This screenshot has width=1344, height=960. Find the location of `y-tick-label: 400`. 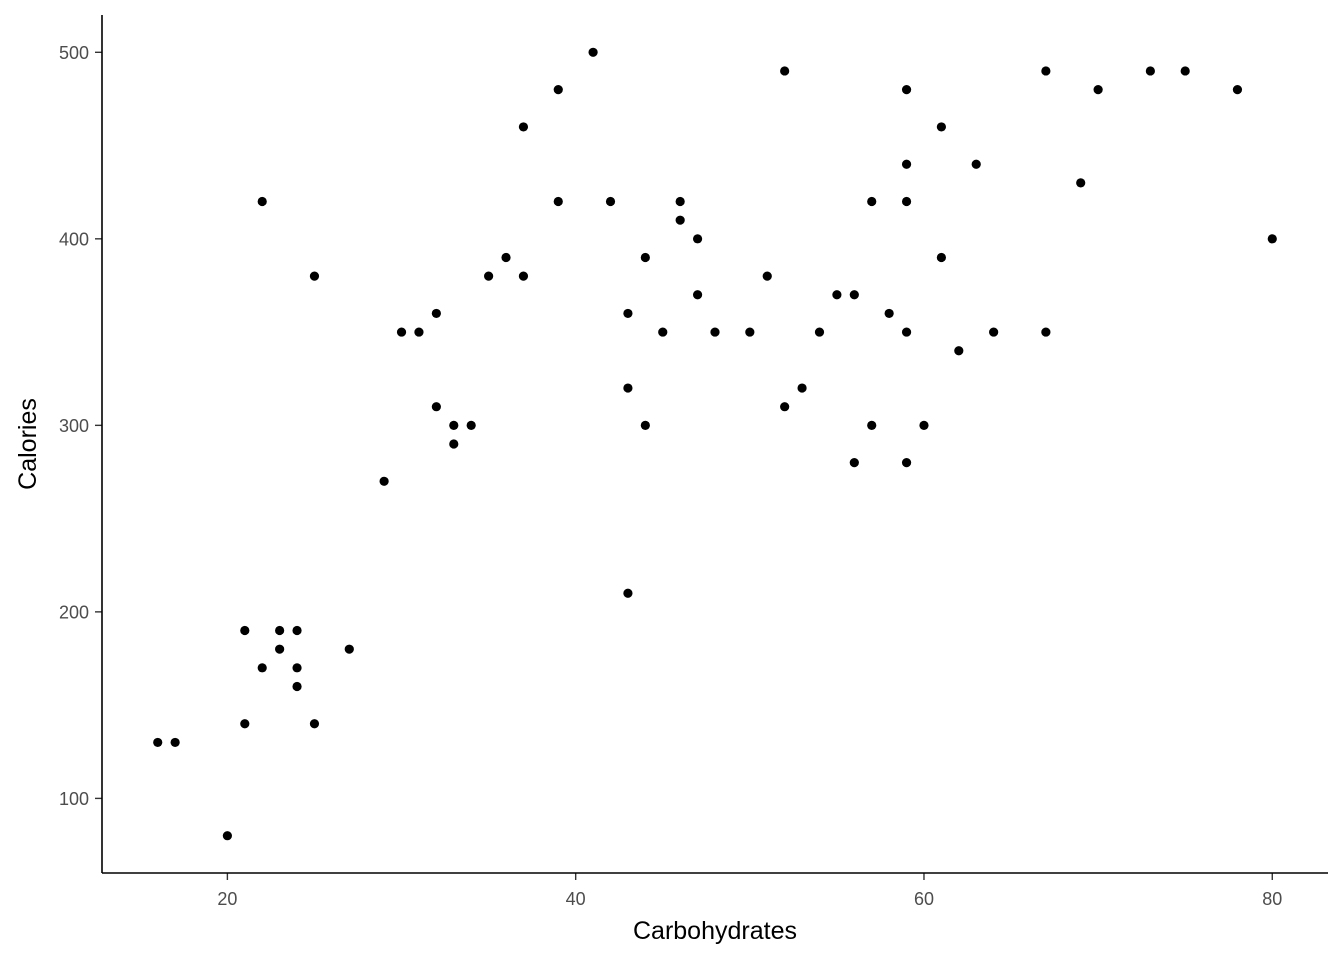

y-tick-label: 400 is located at coordinates (74, 239).